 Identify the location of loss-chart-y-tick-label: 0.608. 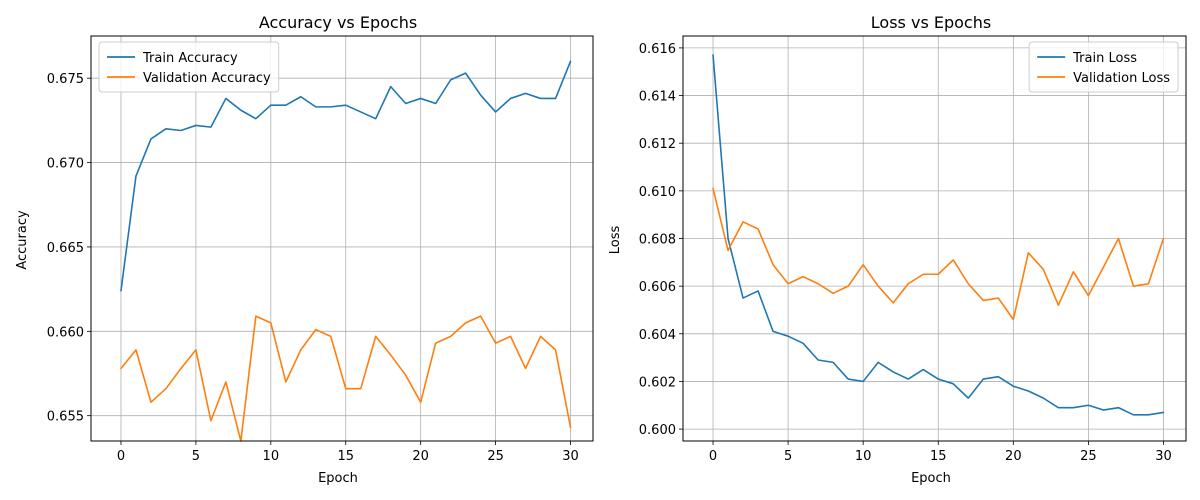
(657, 240).